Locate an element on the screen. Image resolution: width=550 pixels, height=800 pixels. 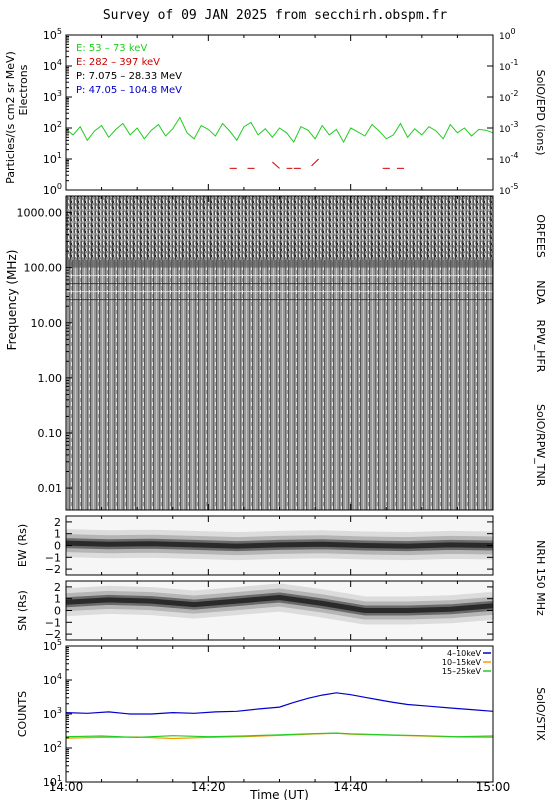
y-tick-label: 10.00 is located at coordinates (47, 323).